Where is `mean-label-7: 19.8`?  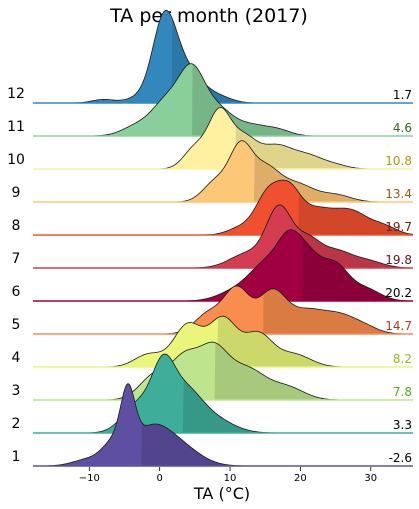 mean-label-7: 19.8 is located at coordinates (398, 260).